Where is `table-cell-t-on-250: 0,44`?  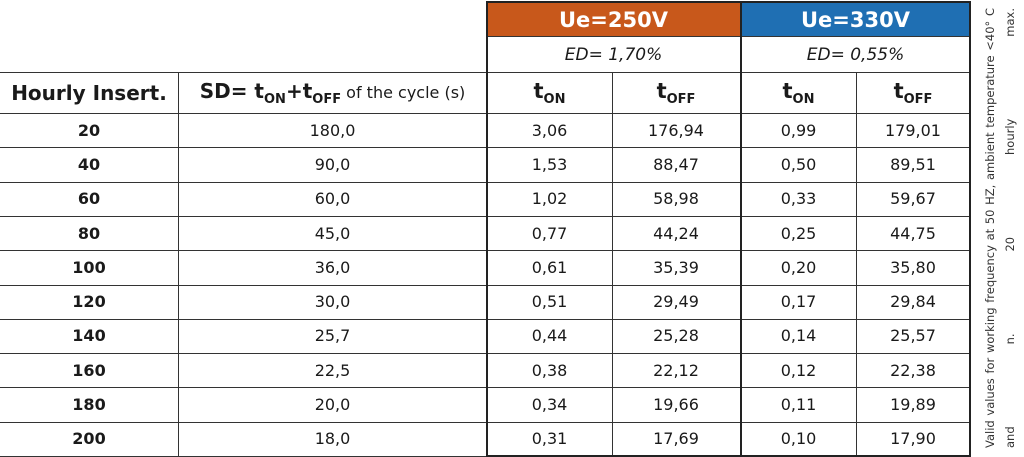
table-cell-t-on-250: 0,44 is located at coordinates (549, 336).